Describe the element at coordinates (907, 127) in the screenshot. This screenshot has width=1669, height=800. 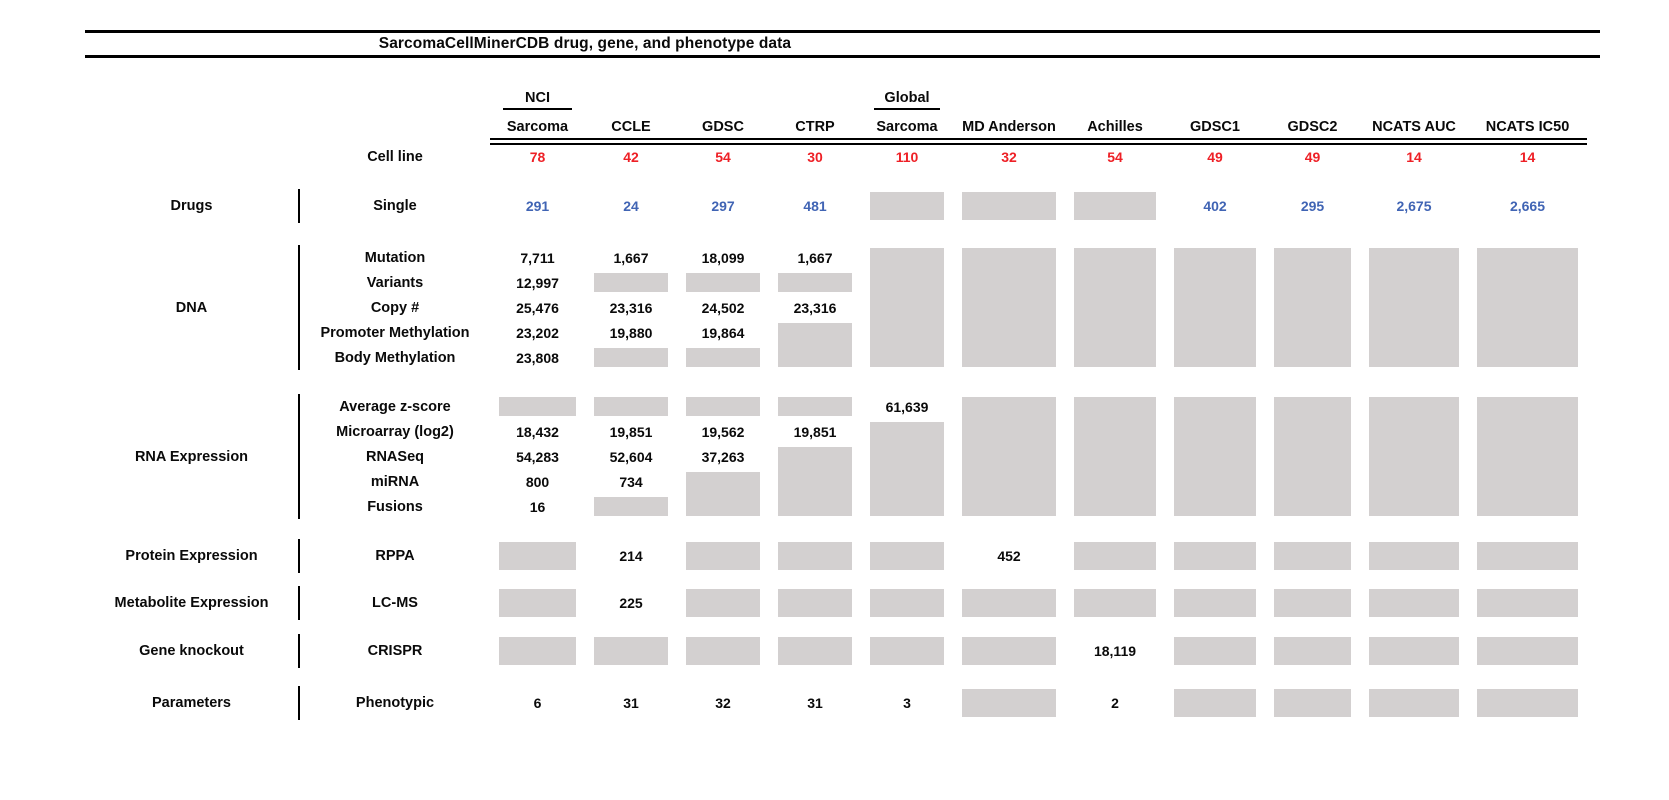
I see `column-header: Sarcoma` at that location.